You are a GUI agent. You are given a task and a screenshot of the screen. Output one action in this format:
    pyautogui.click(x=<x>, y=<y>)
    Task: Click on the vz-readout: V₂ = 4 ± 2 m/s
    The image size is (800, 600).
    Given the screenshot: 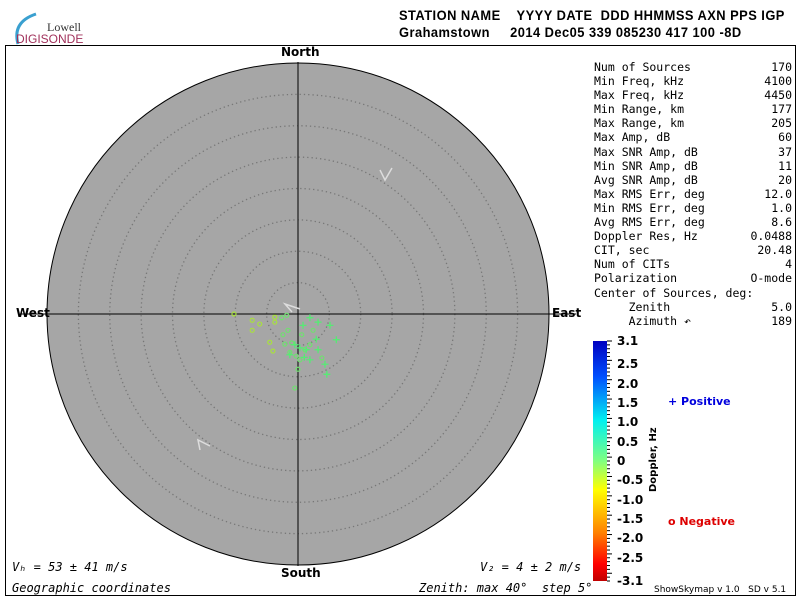 What is the action you would take?
    pyautogui.click(x=531, y=567)
    